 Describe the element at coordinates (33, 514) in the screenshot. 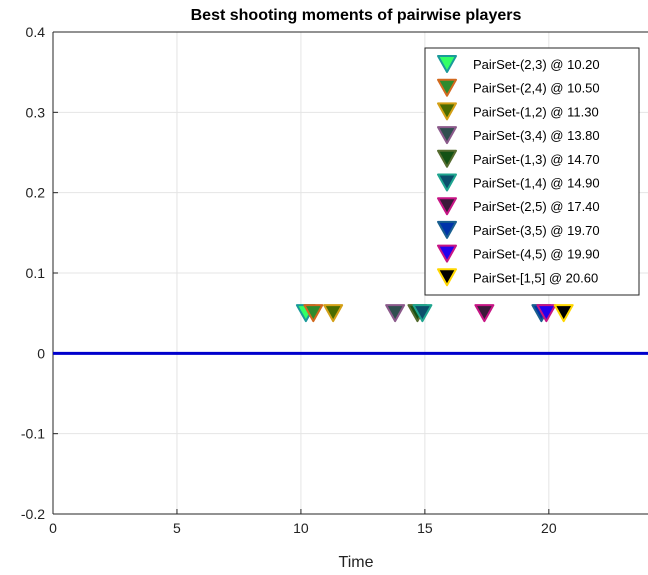

I see `y-tick-label: -0.2` at that location.